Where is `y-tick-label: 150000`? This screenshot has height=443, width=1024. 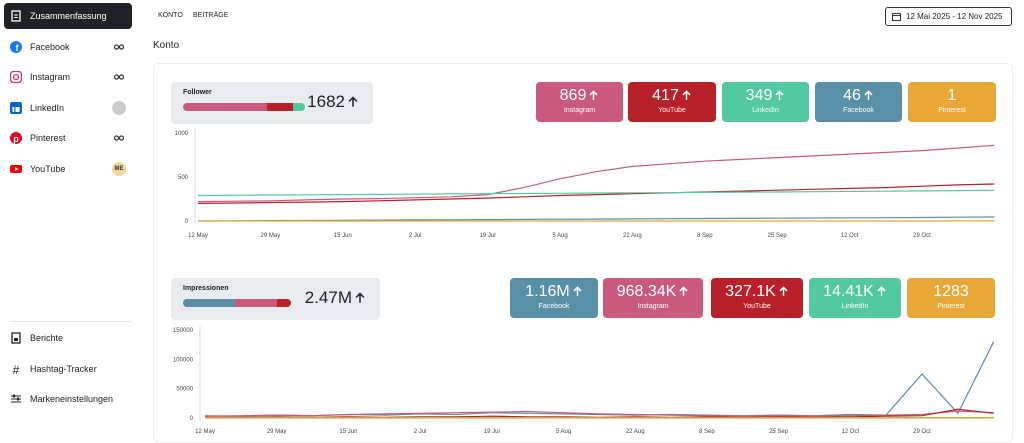
y-tick-label: 150000 is located at coordinates (183, 331).